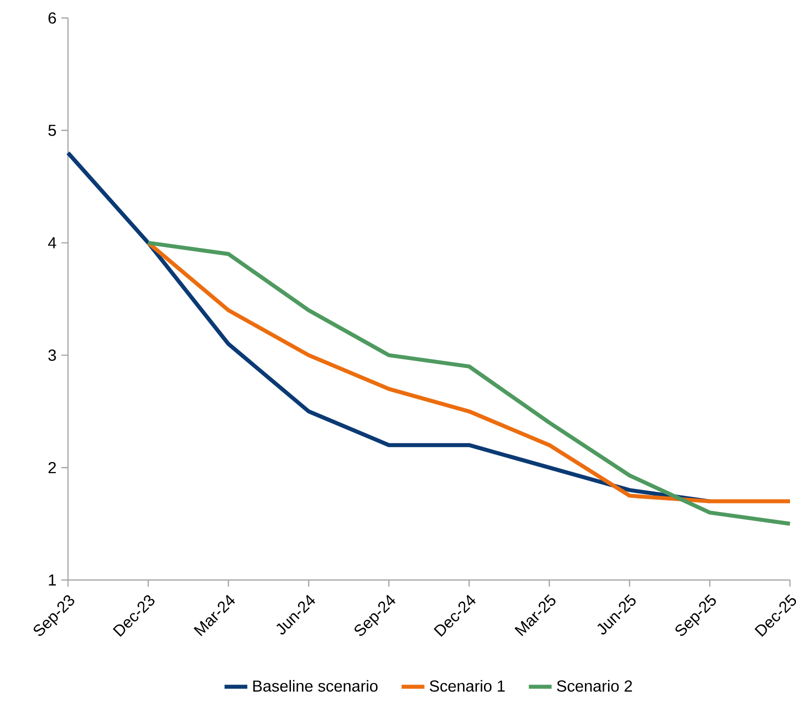 The image size is (796, 716). I want to click on y-tick-label: 5, so click(52, 130).